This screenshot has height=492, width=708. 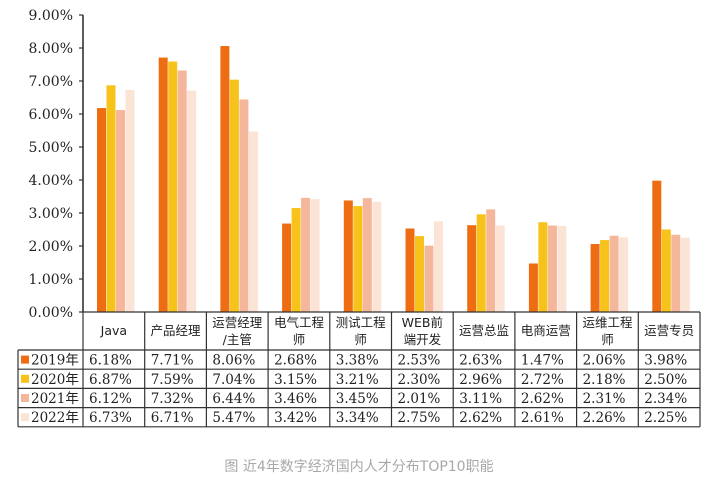 I want to click on table-cell: 7.04%, so click(x=233, y=380).